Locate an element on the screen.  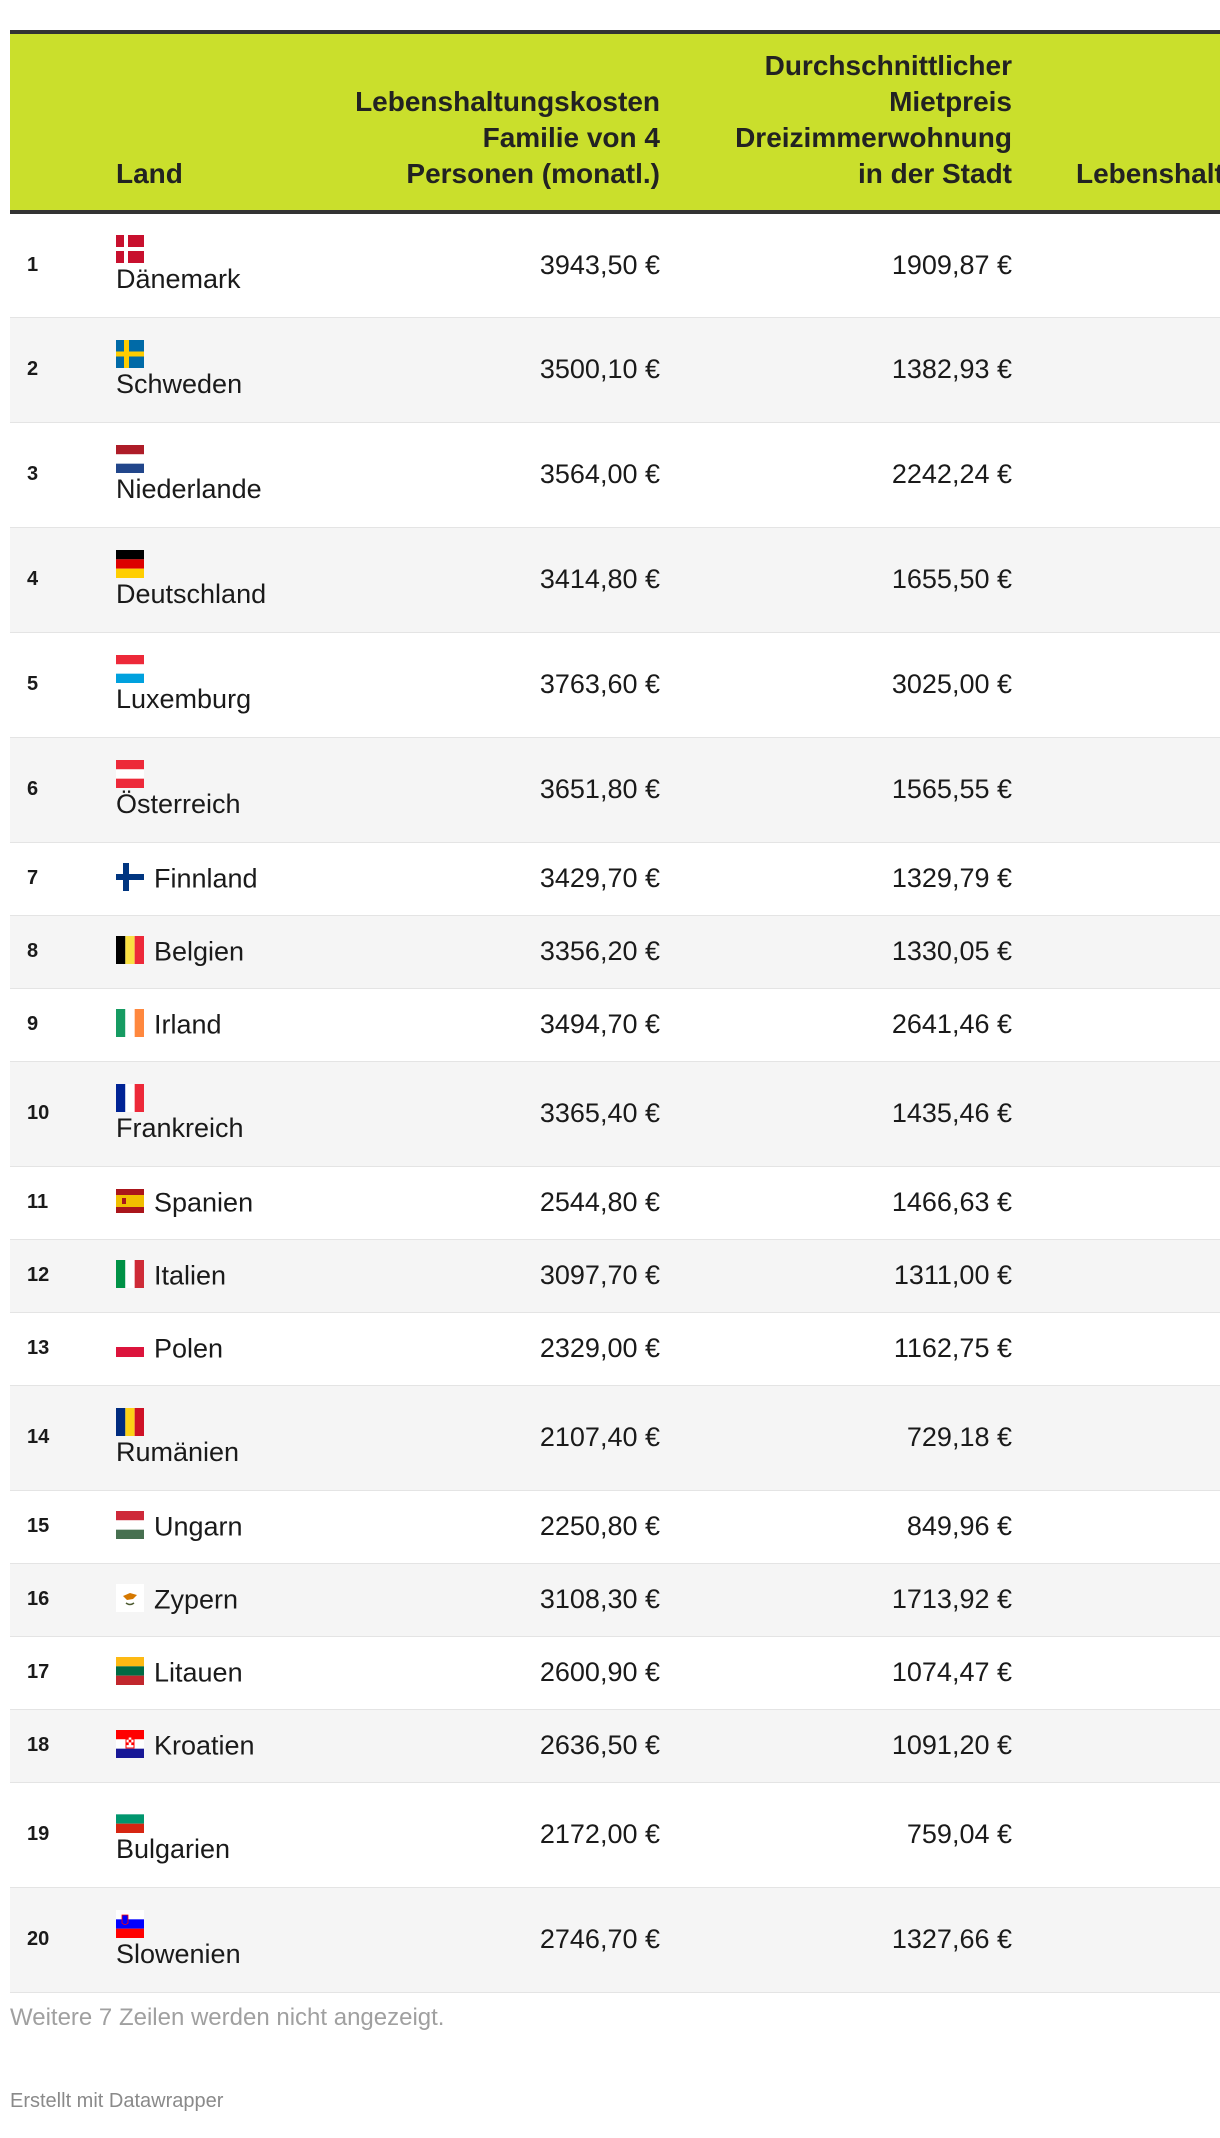
rent-cell: 1435,46 € is located at coordinates (951, 1113).